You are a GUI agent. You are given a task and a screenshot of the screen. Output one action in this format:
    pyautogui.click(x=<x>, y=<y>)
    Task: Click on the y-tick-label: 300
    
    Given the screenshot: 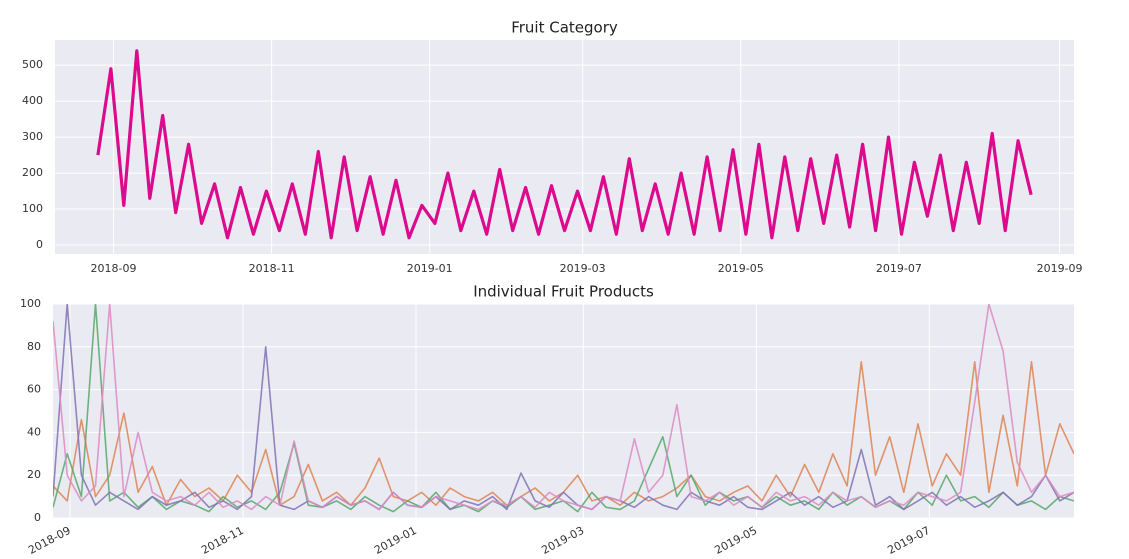 What is the action you would take?
    pyautogui.click(x=32, y=136)
    